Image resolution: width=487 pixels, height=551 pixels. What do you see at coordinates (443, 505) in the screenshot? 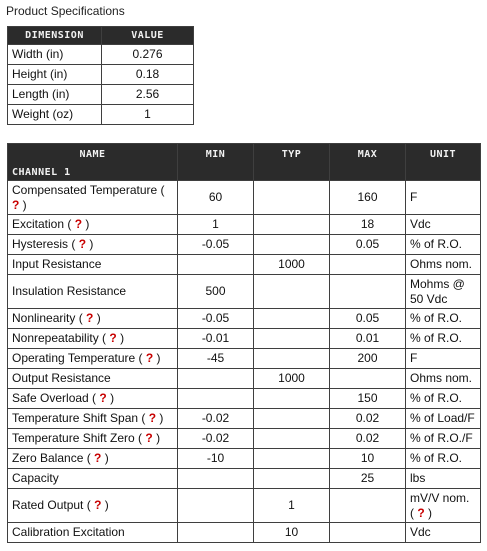
I see `spec-unit-cell: mV/V nom. ( ? )` at bounding box center [443, 505].